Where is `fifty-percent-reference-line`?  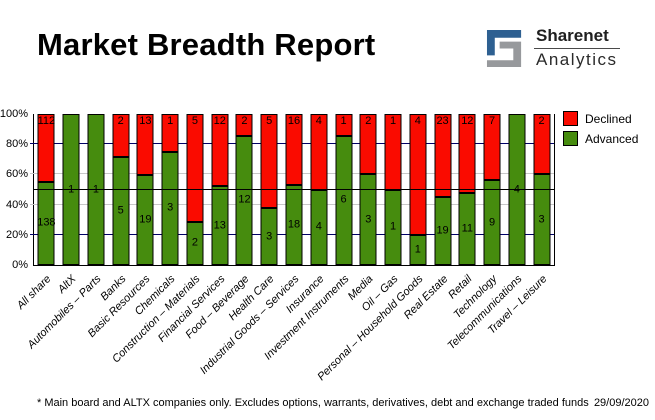 fifty-percent-reference-line is located at coordinates (294, 189).